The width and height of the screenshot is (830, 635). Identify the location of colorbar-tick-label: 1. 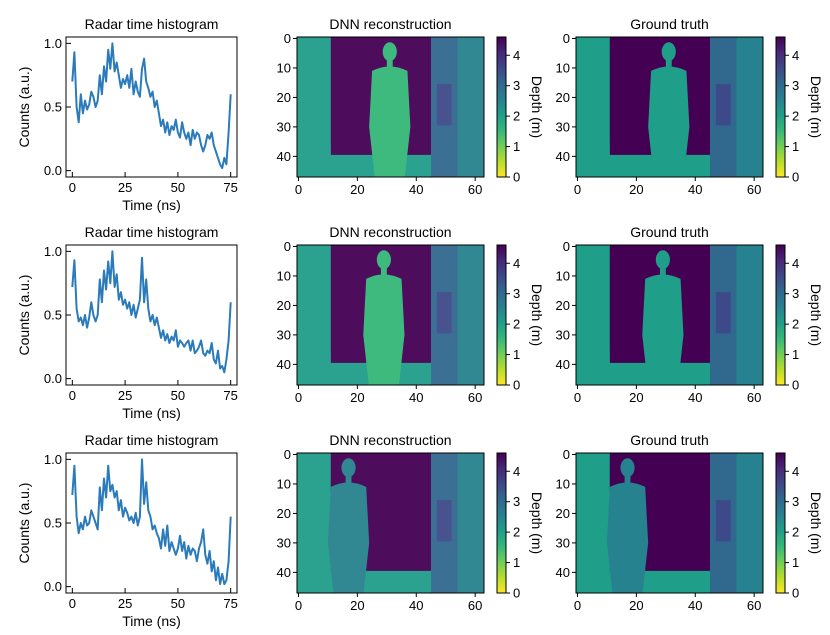
(795, 146).